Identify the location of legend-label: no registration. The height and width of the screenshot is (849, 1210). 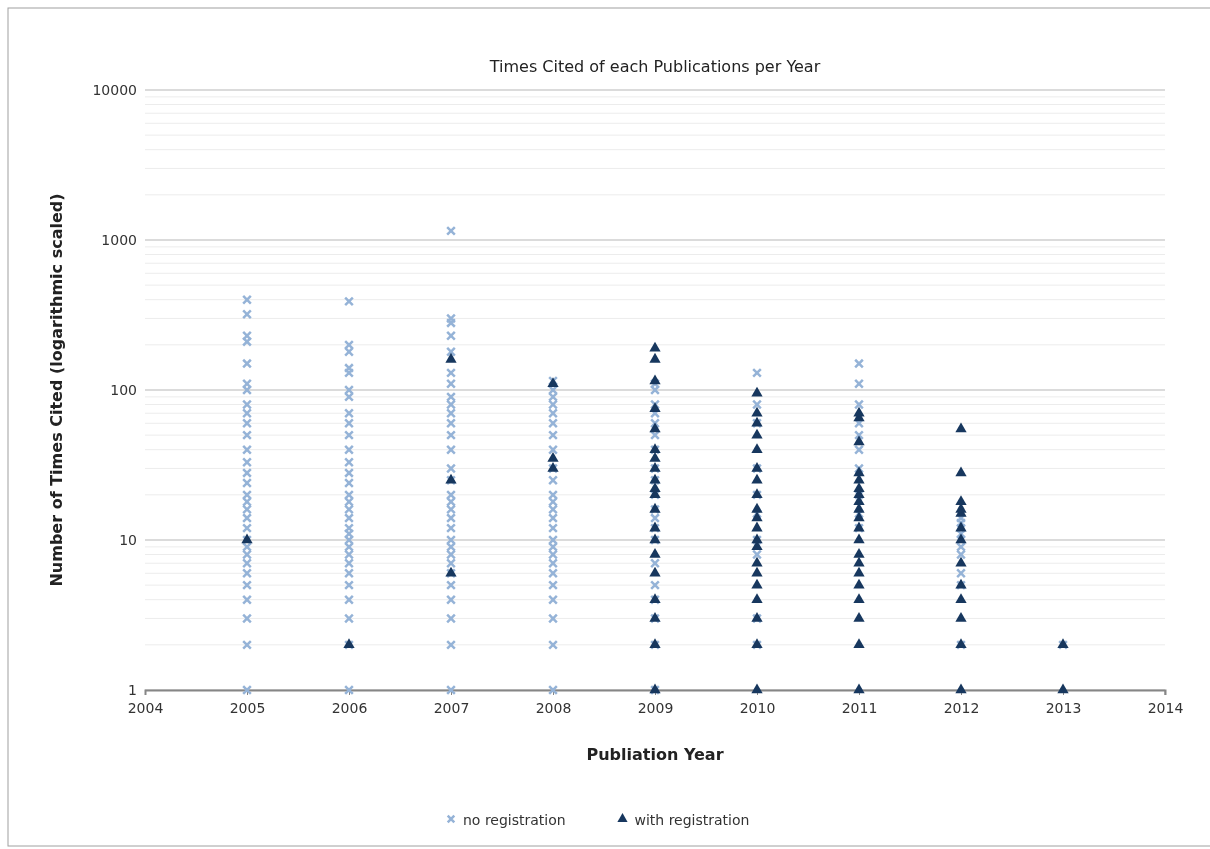
(514, 820).